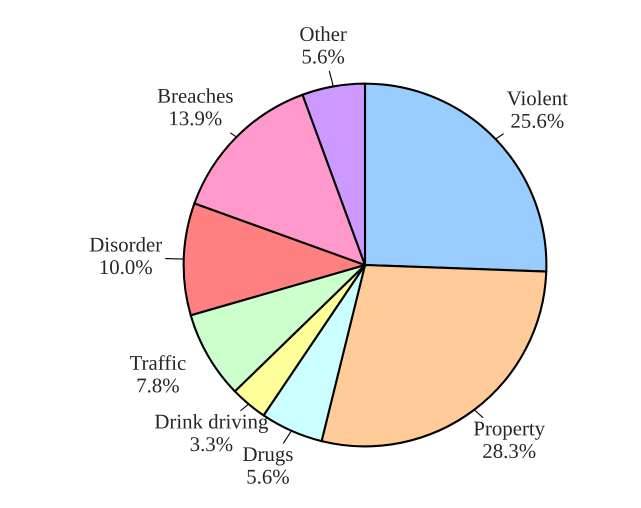 The height and width of the screenshot is (508, 641). What do you see at coordinates (509, 451) in the screenshot?
I see `data-label: 28.3%` at bounding box center [509, 451].